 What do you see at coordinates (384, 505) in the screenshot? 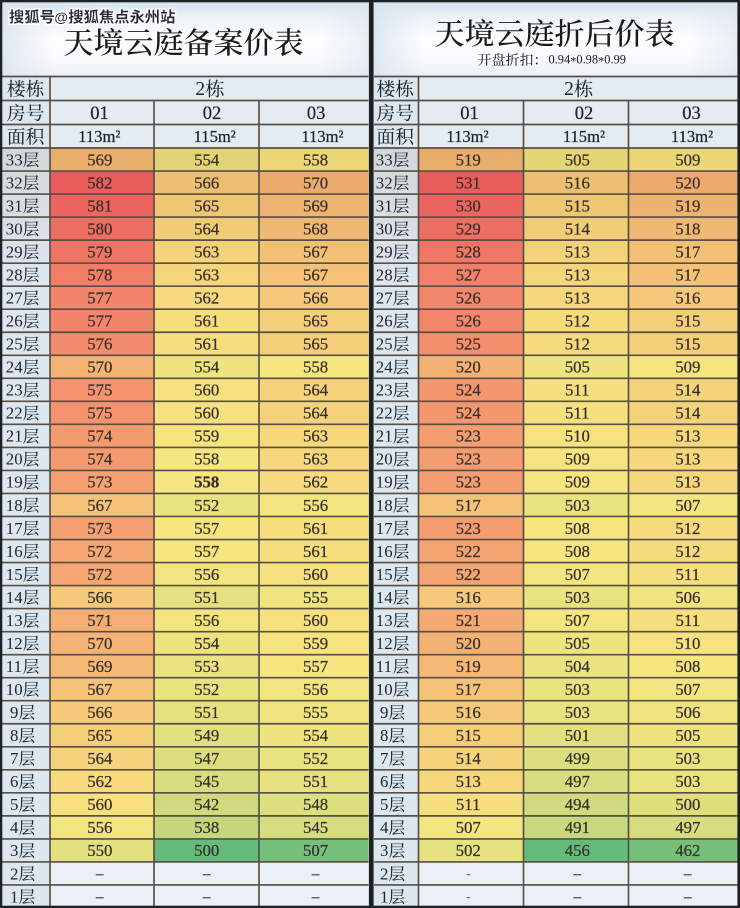
I see `svg-text: 18` at bounding box center [384, 505].